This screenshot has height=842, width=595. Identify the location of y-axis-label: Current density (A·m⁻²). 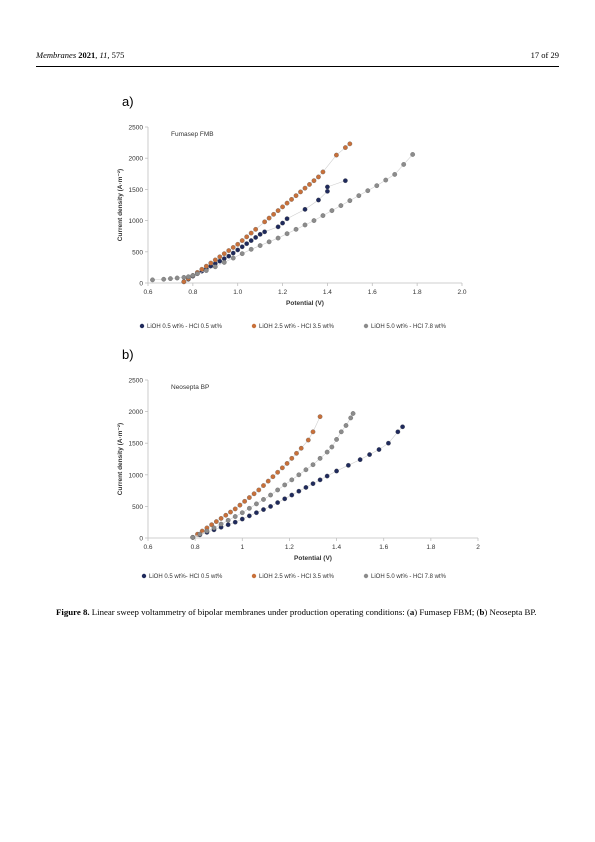
(120, 459).